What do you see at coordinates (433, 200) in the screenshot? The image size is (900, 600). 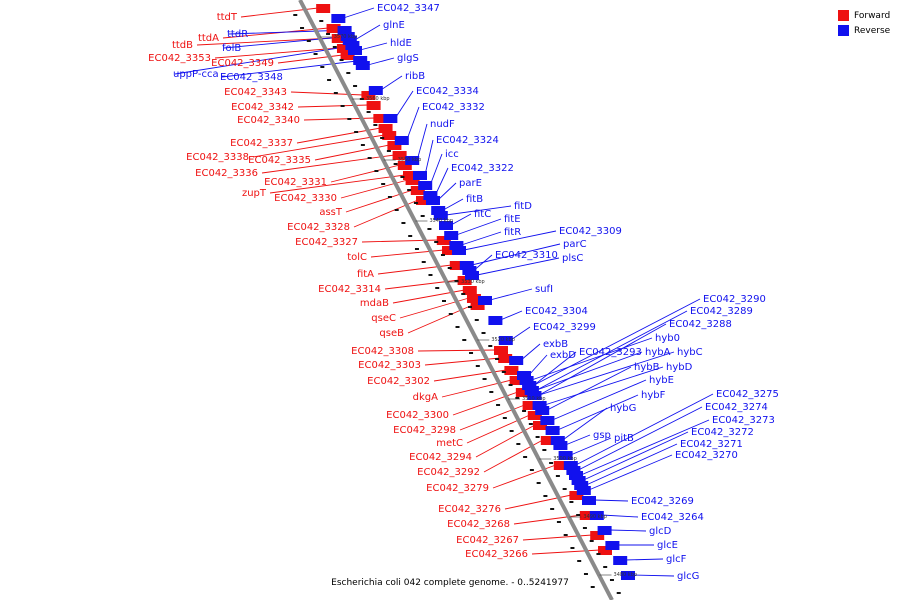 I see `gene-feature-pare` at bounding box center [433, 200].